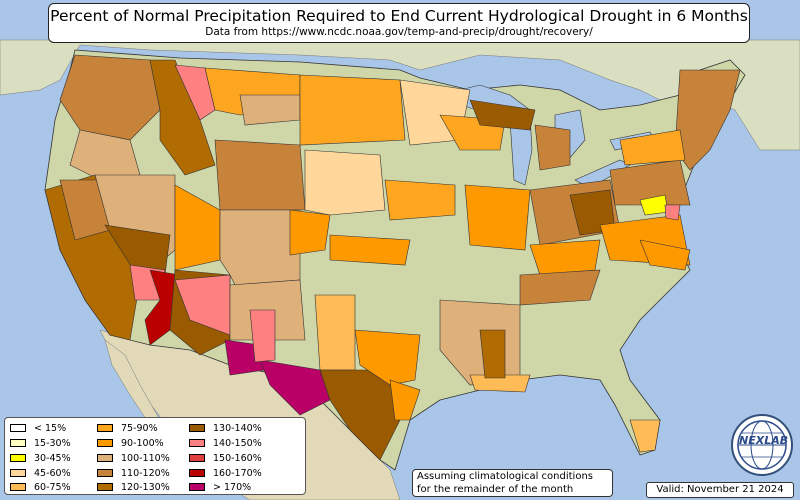 The height and width of the screenshot is (500, 800). Describe the element at coordinates (260, 175) in the screenshot. I see `region-wyoming` at that location.